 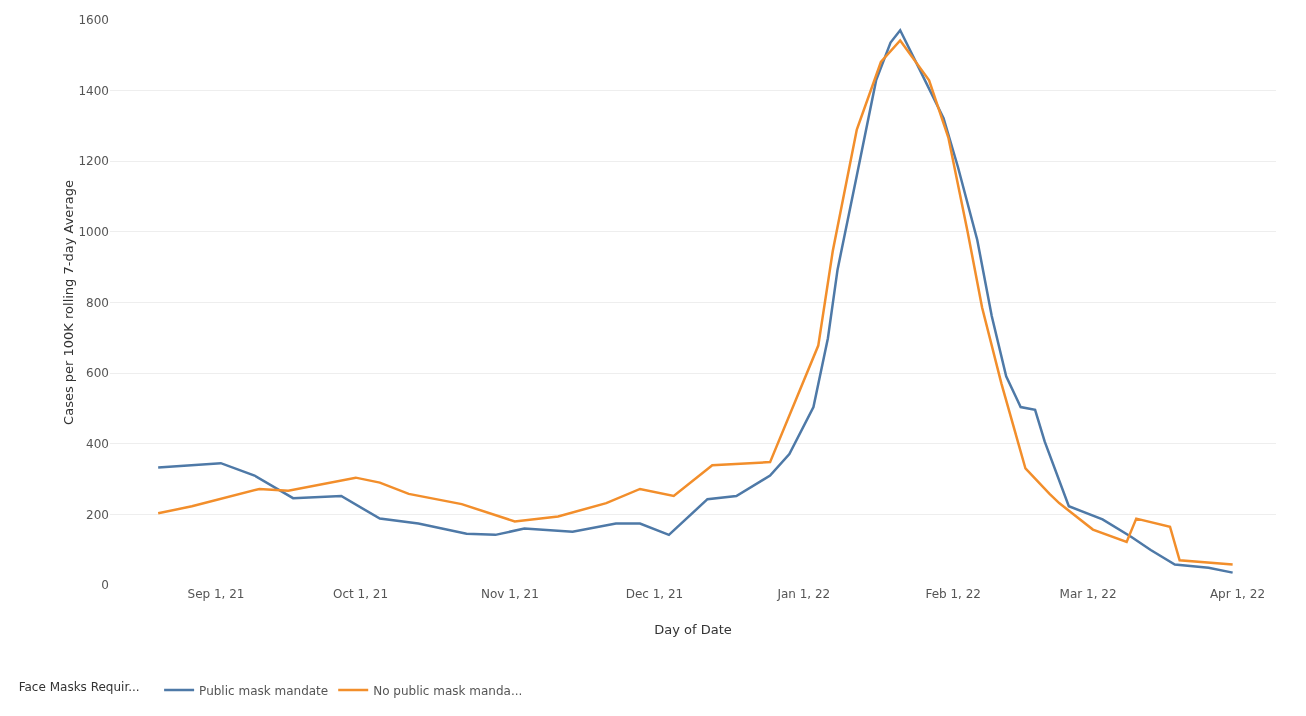 What do you see at coordinates (105, 585) in the screenshot?
I see `y-tick-label: 0` at bounding box center [105, 585].